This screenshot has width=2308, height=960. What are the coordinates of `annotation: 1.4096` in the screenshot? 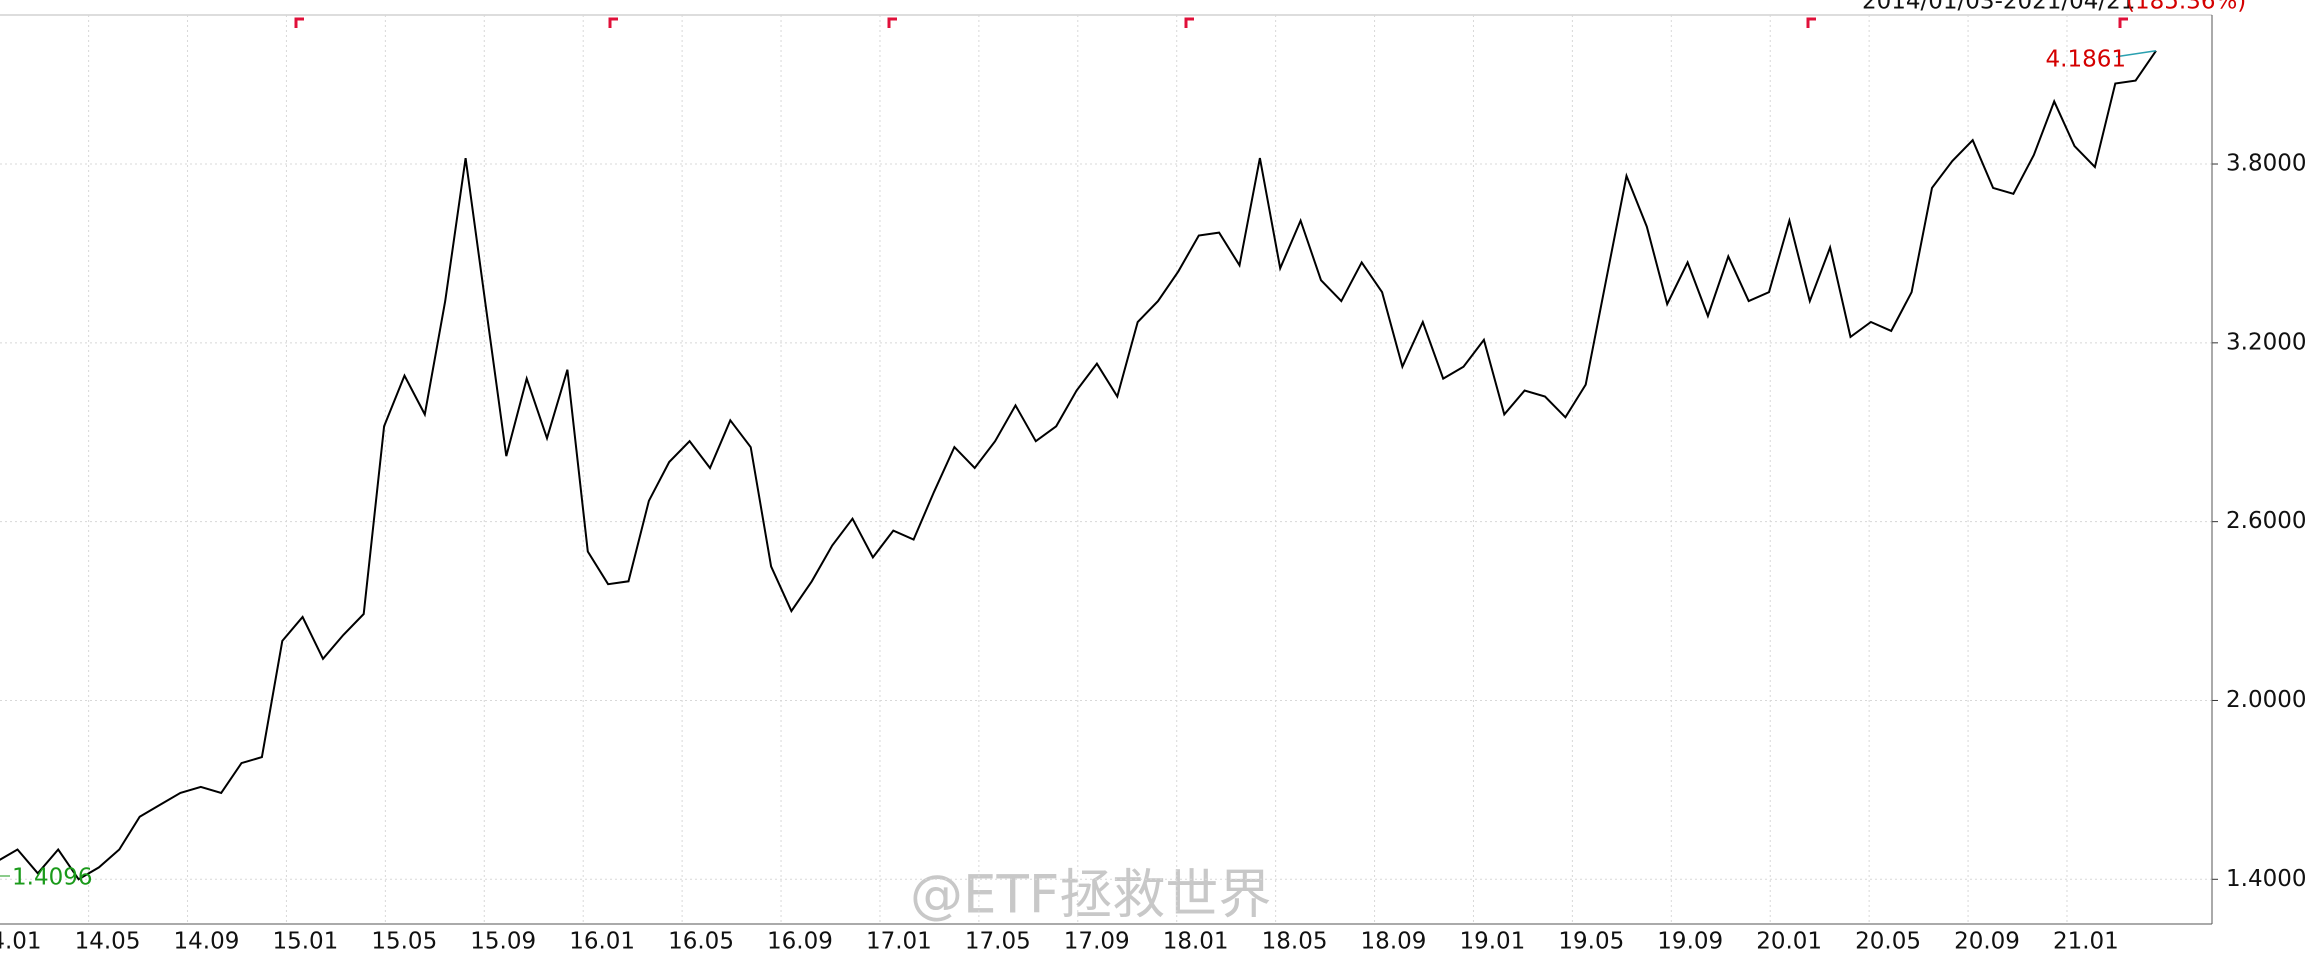 It's located at (52, 878).